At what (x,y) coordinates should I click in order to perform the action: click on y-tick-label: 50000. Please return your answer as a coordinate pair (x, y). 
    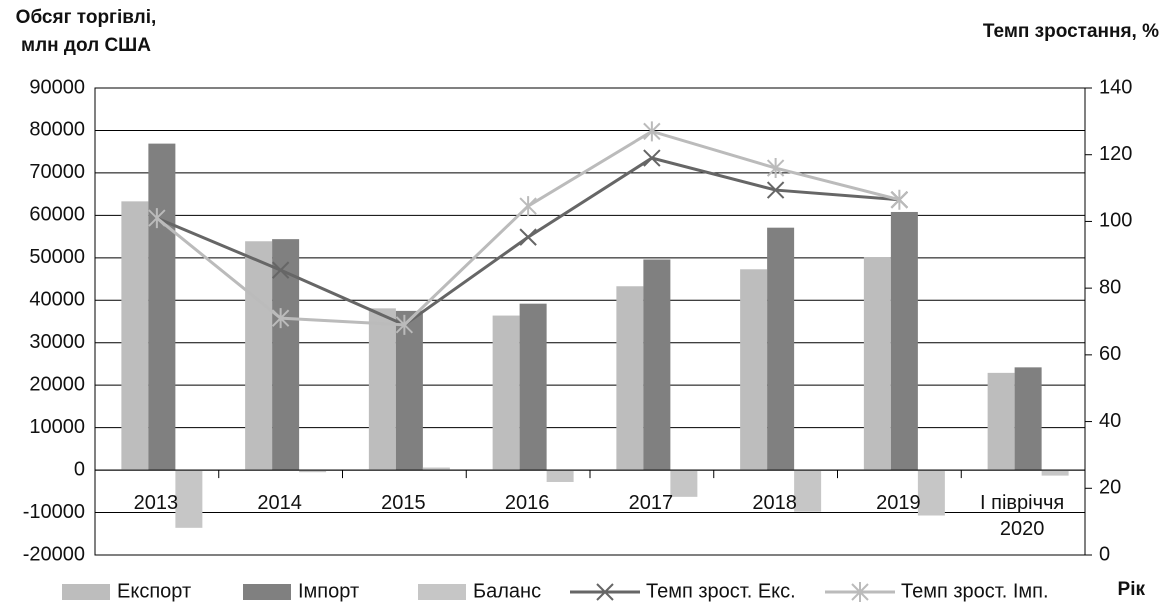
    Looking at the image, I should click on (57, 257).